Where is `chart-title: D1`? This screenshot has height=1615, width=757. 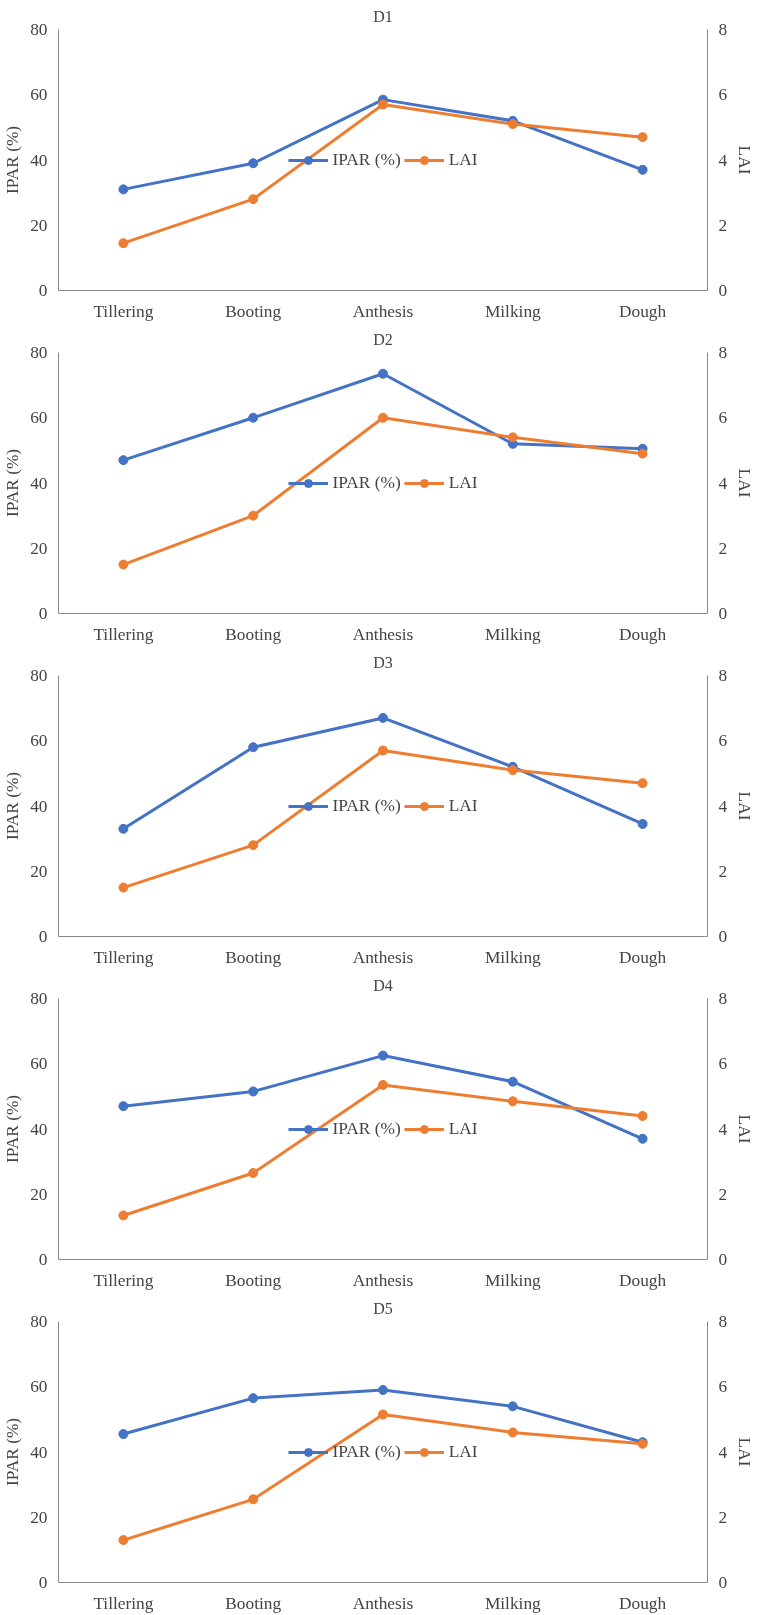 chart-title: D1 is located at coordinates (383, 16).